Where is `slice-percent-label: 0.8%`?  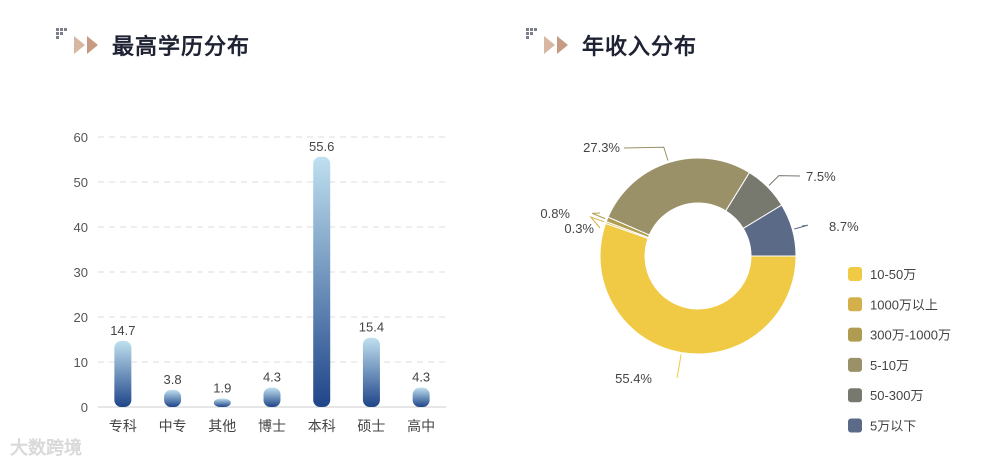
slice-percent-label: 0.8% is located at coordinates (555, 213).